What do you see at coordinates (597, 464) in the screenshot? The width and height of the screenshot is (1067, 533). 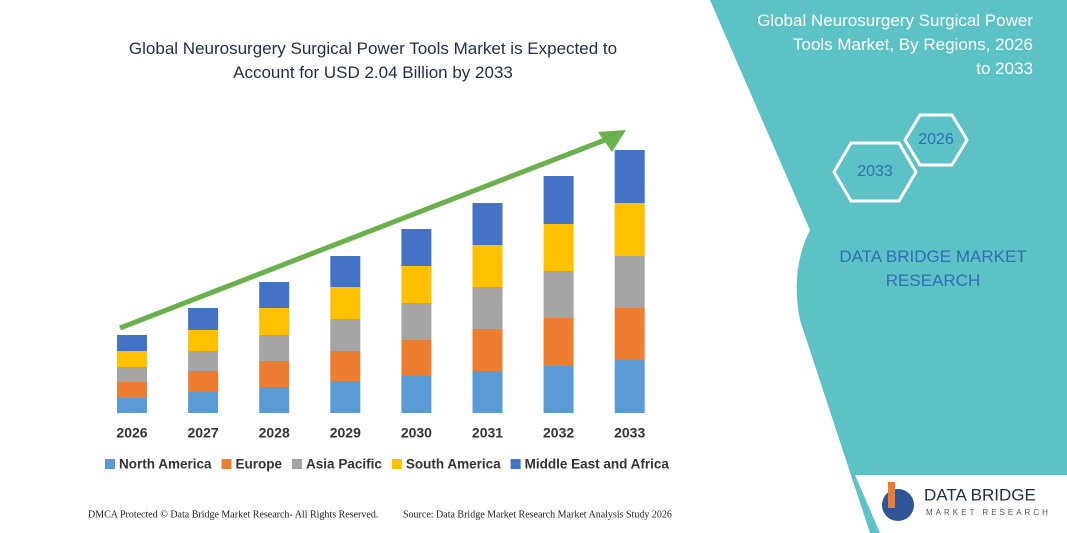 I see `legend-label: Middle East and Africa` at bounding box center [597, 464].